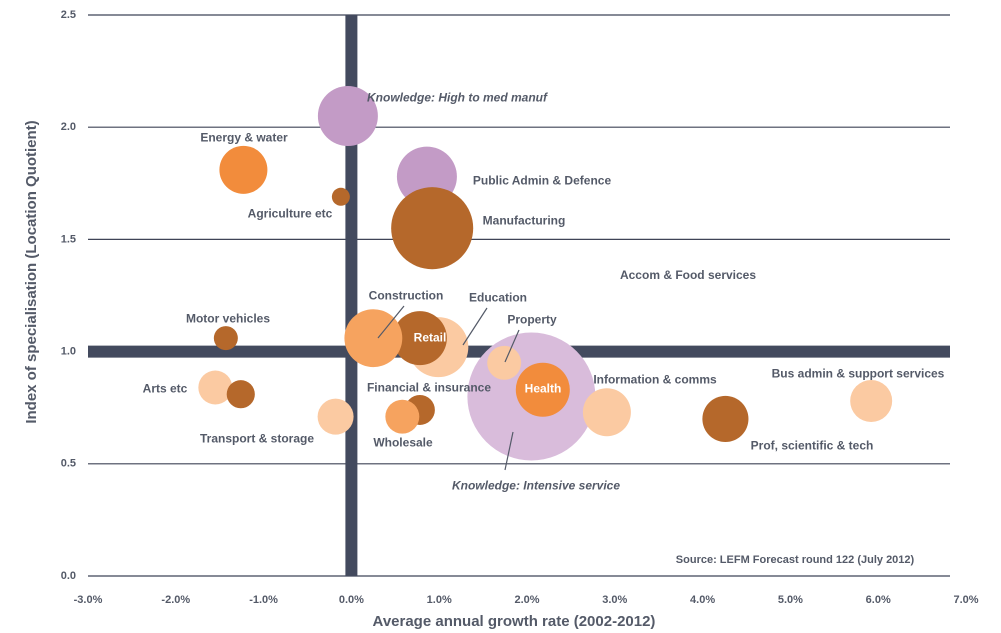  Describe the element at coordinates (542, 180) in the screenshot. I see `bubble-label: Public Admin & Defence` at that location.